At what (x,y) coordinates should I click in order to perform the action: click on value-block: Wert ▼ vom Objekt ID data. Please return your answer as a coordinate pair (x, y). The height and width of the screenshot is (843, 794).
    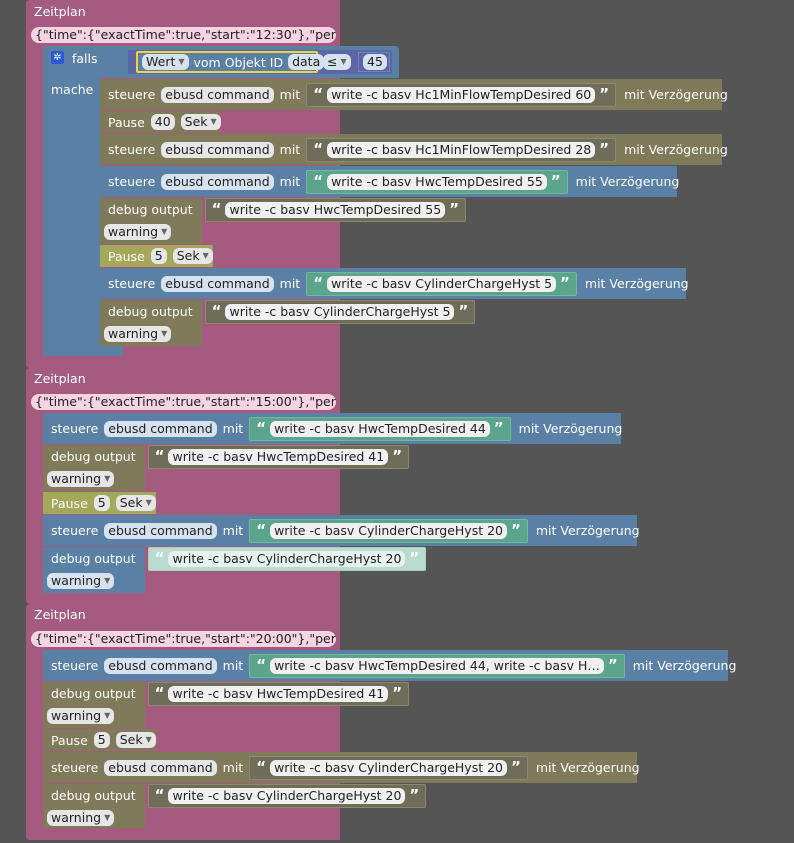
    Looking at the image, I should click on (230, 62).